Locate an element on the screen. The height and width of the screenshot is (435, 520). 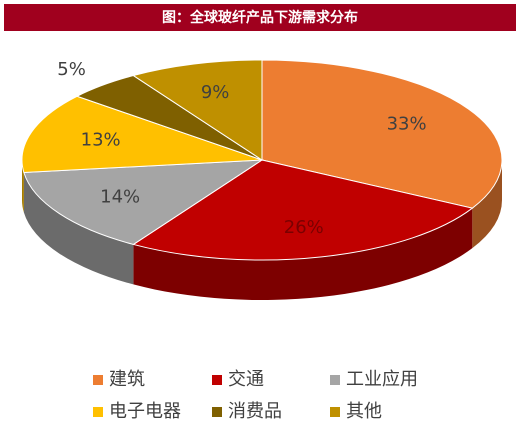
legend-label: 建筑 is located at coordinates (127, 379).